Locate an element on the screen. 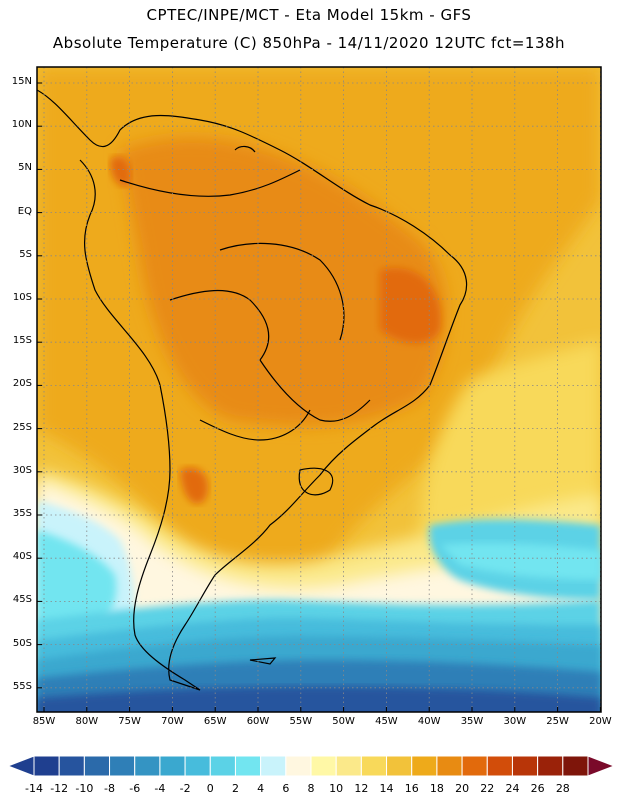 This screenshot has width=618, height=800. colorbar-level-label: 22 is located at coordinates (487, 788).